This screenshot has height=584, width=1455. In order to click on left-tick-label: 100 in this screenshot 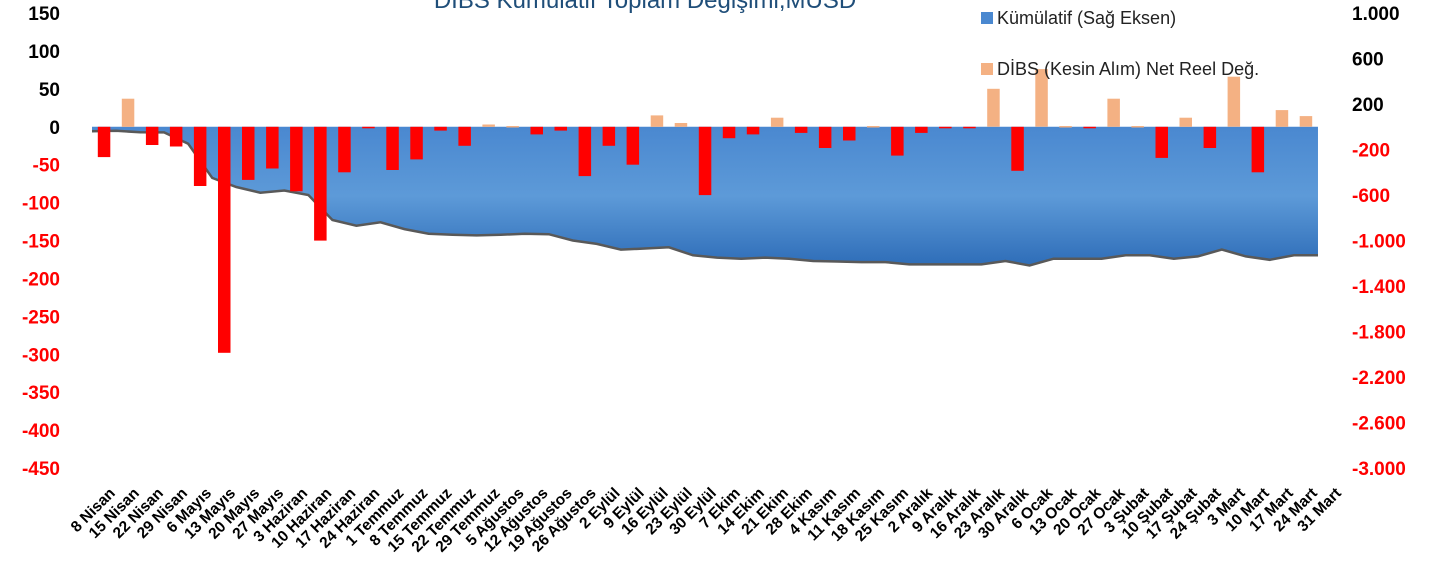, I will do `click(44, 52)`.